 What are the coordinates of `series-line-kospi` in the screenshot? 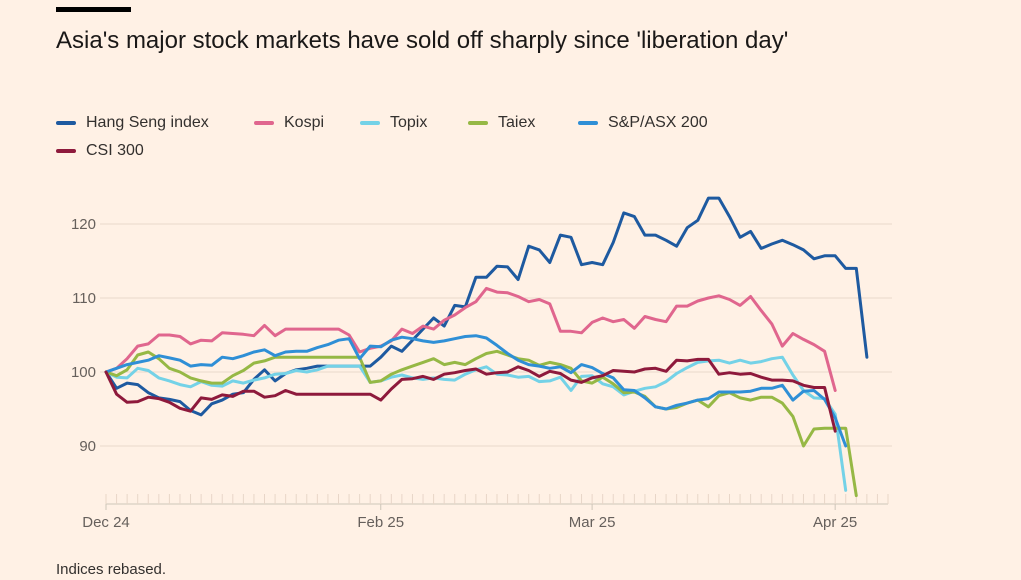 It's located at (470, 339).